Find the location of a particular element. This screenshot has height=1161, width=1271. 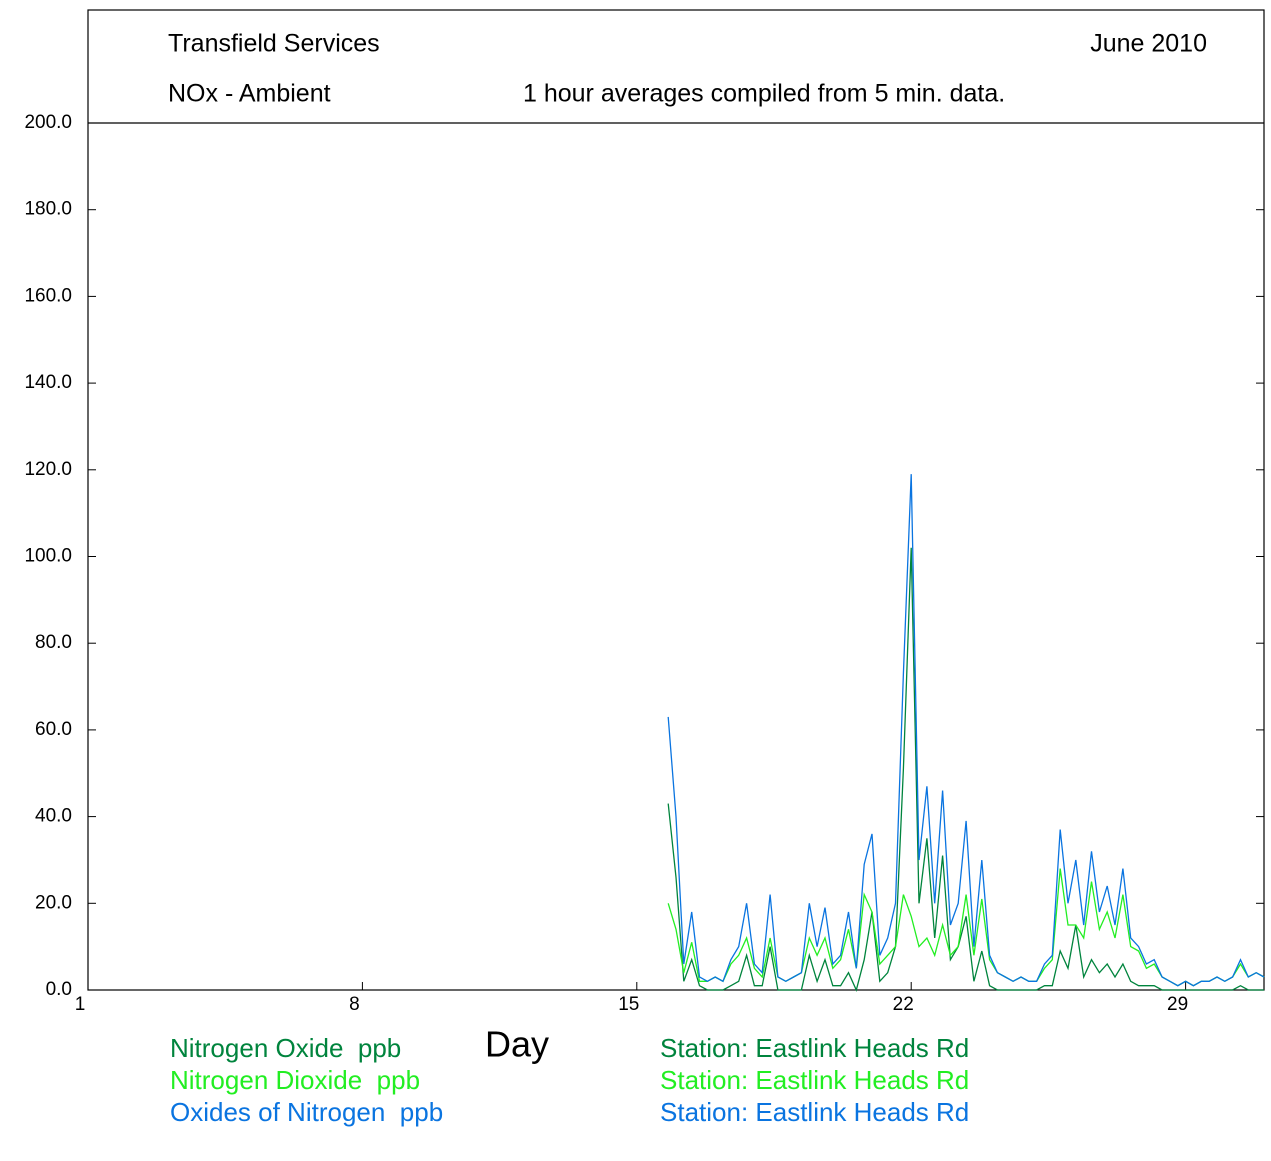

y-tick-label: 140.0 is located at coordinates (48, 382).